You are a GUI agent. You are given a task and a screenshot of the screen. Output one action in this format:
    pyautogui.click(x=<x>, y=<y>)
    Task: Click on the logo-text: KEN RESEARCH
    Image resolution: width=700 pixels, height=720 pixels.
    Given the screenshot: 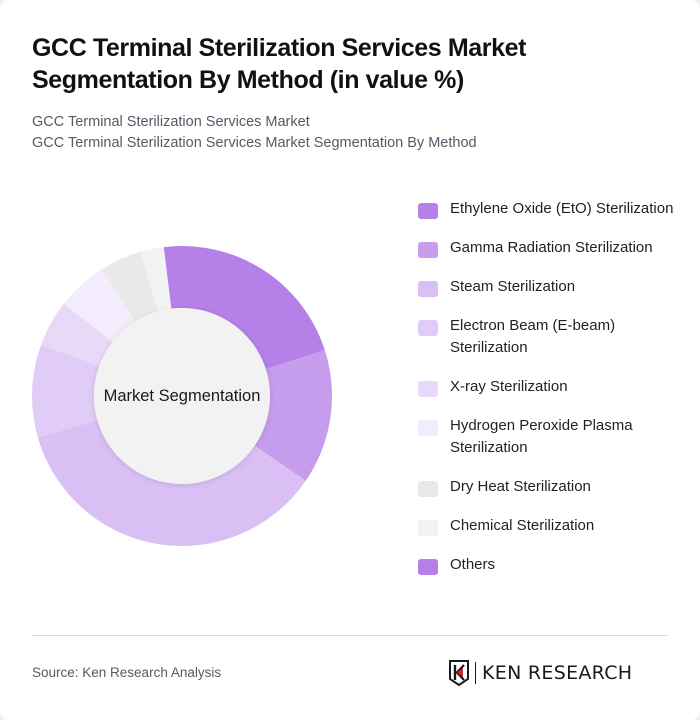 What is the action you would take?
    pyautogui.click(x=557, y=673)
    